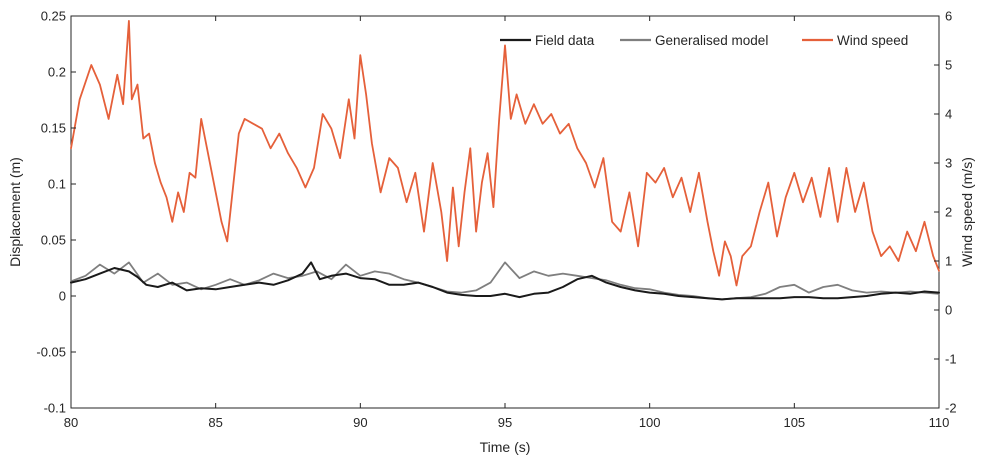 The height and width of the screenshot is (459, 990). Describe the element at coordinates (951, 408) in the screenshot. I see `y-right-tick-label: -2` at that location.